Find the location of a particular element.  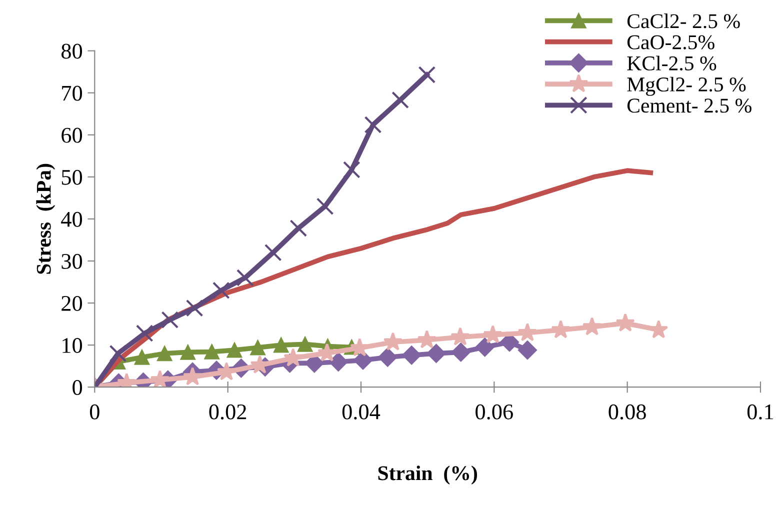

y-tick-label: 10 is located at coordinates (72, 345).